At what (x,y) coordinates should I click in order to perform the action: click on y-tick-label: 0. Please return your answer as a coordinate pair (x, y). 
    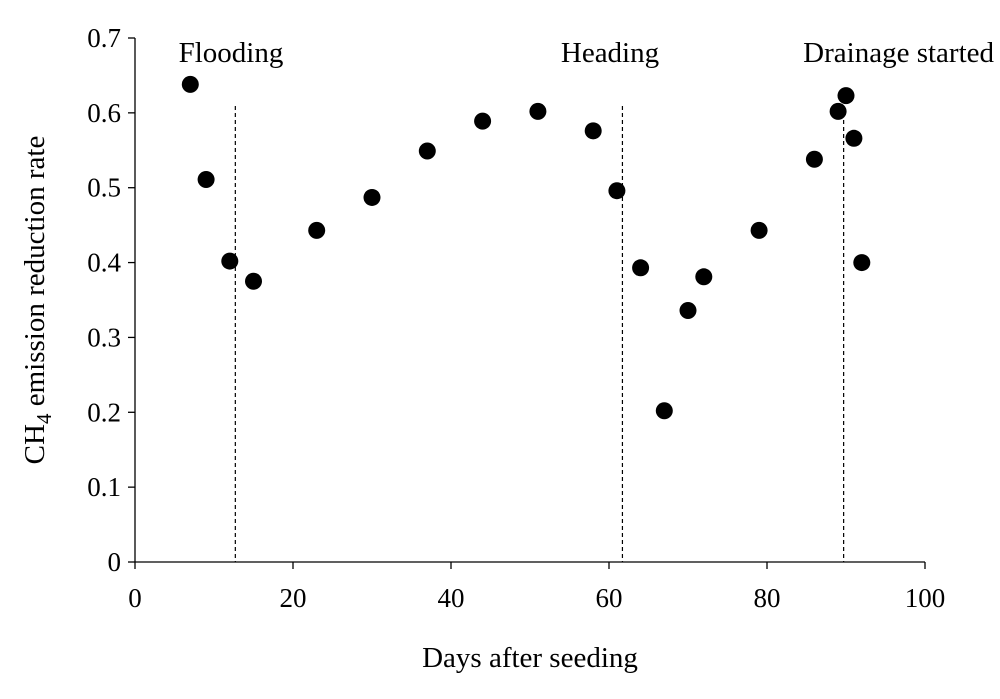
    Looking at the image, I should click on (115, 562).